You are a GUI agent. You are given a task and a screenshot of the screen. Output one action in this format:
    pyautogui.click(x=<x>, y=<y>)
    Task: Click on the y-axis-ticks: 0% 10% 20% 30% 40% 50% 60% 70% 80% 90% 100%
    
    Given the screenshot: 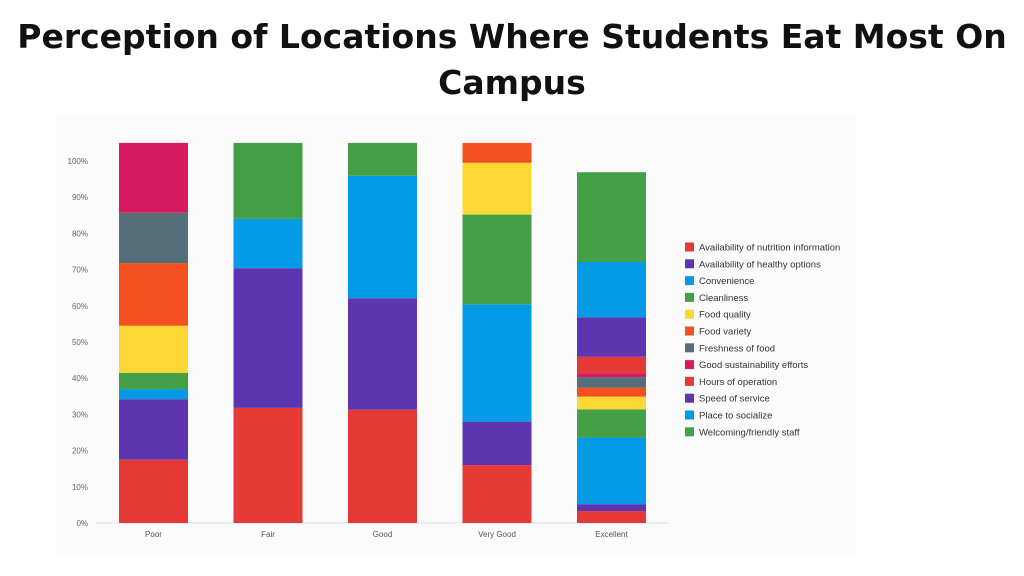 What is the action you would take?
    pyautogui.click(x=78, y=342)
    